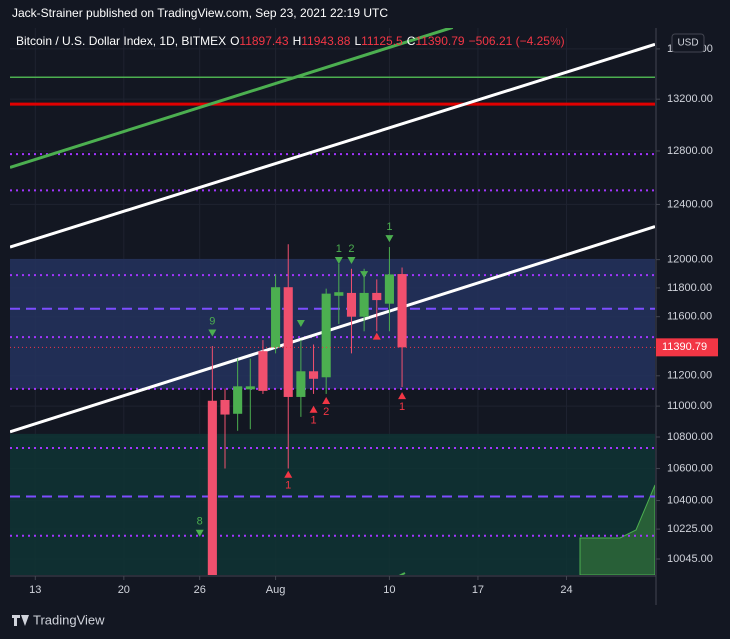  Describe the element at coordinates (690, 99) in the screenshot. I see `y-tick-label: 13200.00` at that location.